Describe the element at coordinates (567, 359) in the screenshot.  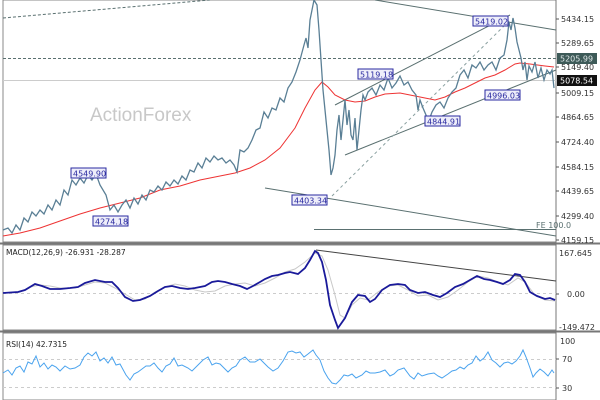
I see `svg-text: 70` at that location.